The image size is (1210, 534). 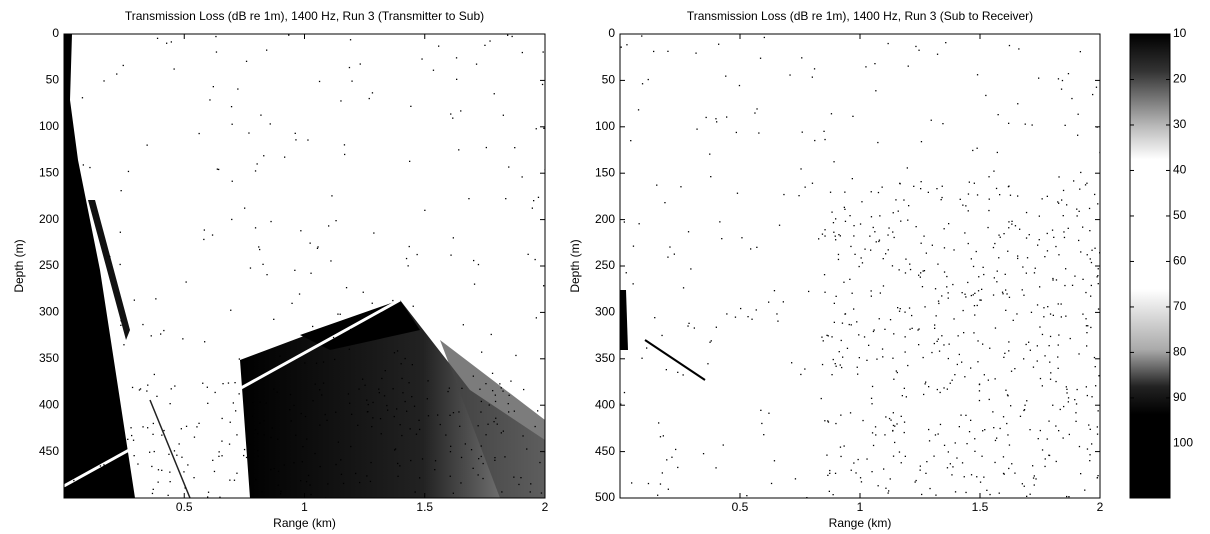 I want to click on x-tick-label: 0.5, so click(x=740, y=507).